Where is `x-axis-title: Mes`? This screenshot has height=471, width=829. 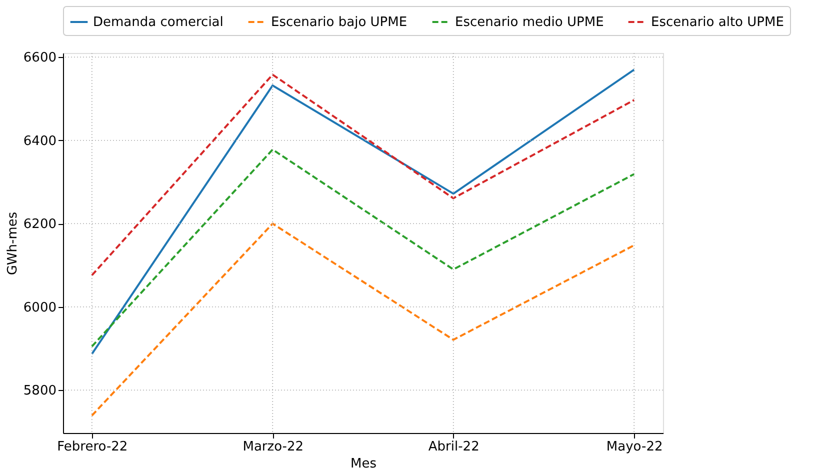 x-axis-title: Mes is located at coordinates (363, 463).